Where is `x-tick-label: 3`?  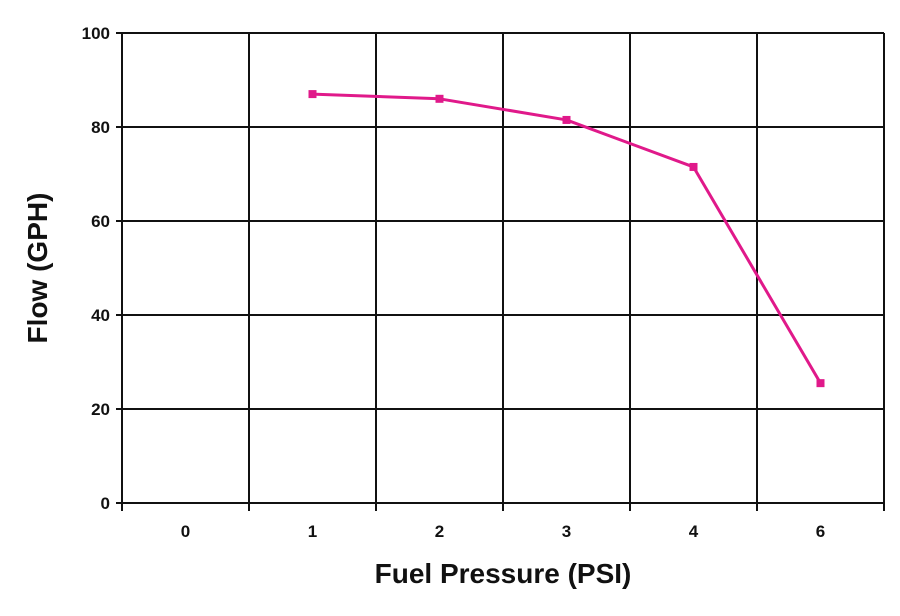 x-tick-label: 3 is located at coordinates (566, 531).